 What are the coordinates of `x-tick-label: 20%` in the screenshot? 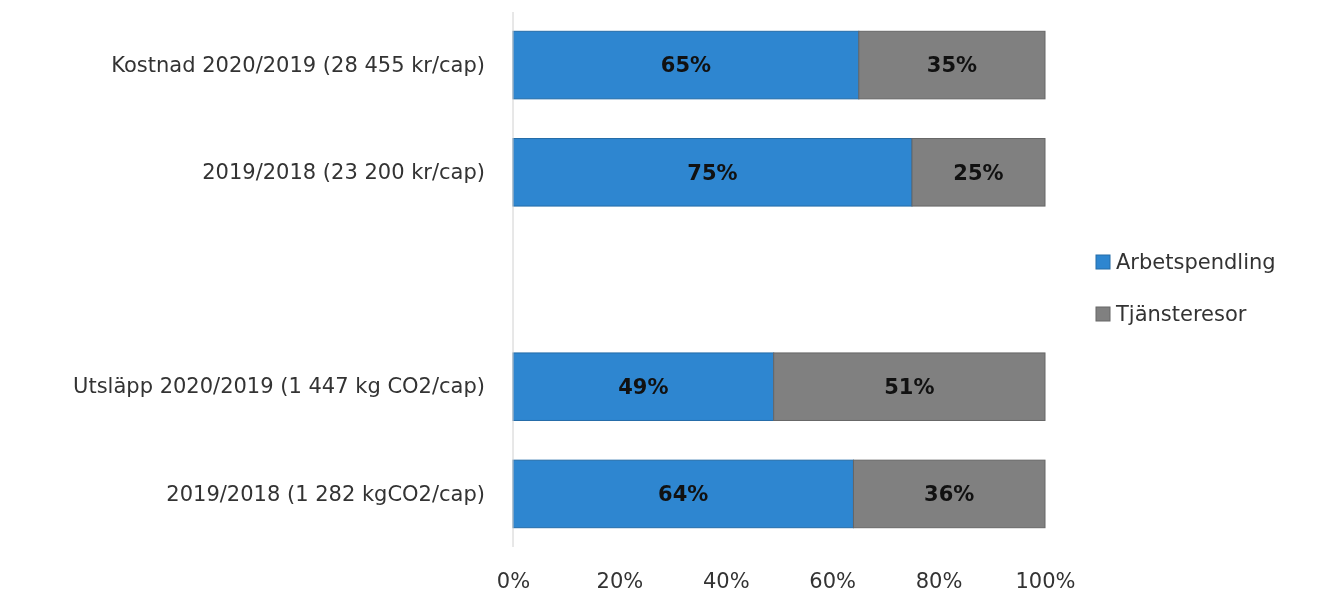 It's located at (620, 580).